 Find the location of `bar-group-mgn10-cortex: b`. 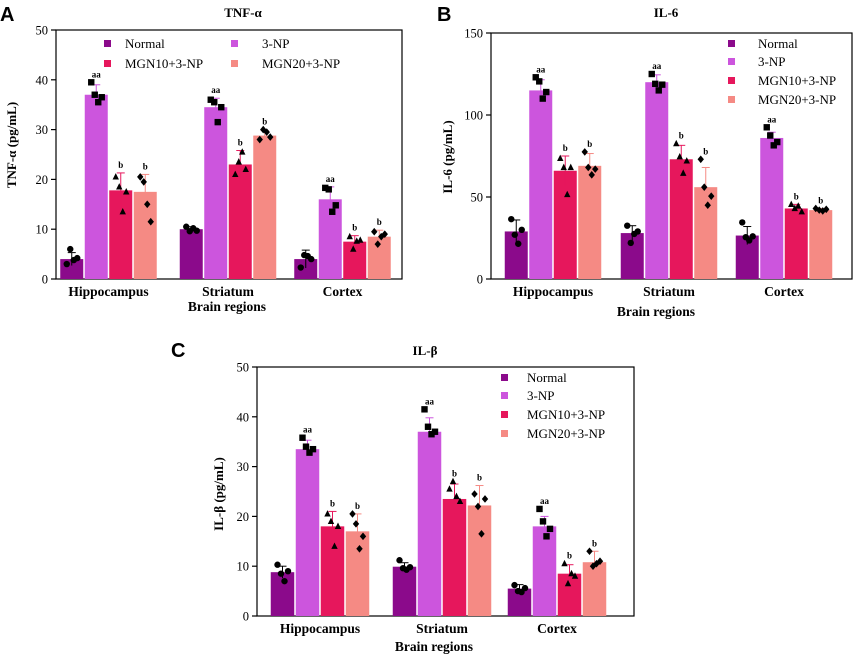

bar-group-mgn10-cortex: b is located at coordinates (796, 235).